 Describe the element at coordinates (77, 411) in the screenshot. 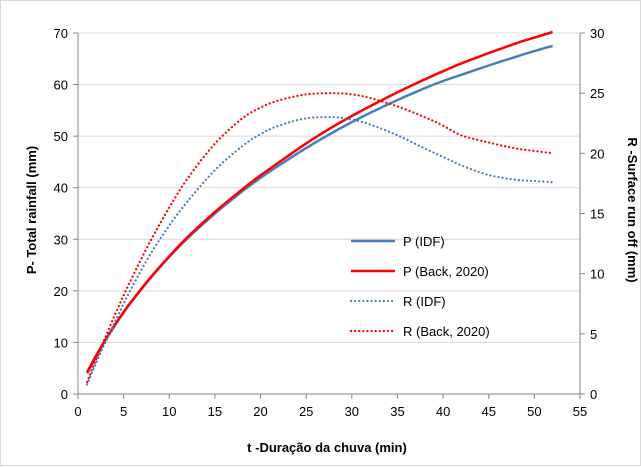

I see `x-tick-label: 0` at that location.